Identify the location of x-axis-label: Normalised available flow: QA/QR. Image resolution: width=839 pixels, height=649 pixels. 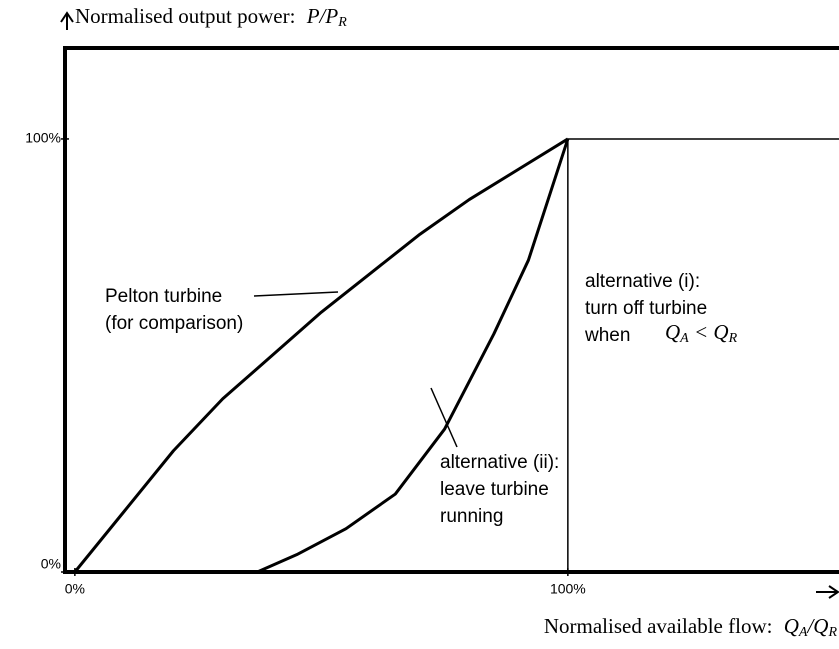
(691, 627).